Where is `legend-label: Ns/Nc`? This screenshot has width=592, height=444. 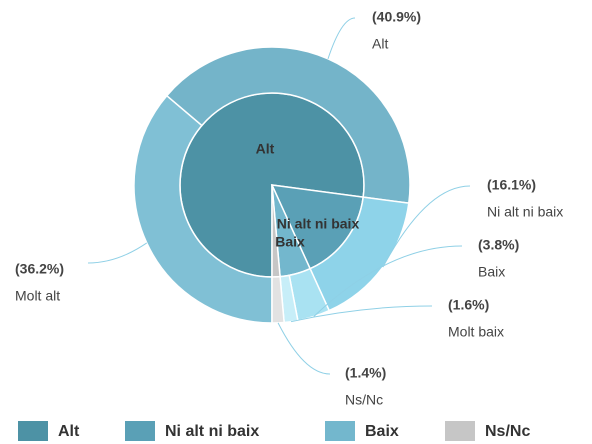 legend-label: Ns/Nc is located at coordinates (507, 431).